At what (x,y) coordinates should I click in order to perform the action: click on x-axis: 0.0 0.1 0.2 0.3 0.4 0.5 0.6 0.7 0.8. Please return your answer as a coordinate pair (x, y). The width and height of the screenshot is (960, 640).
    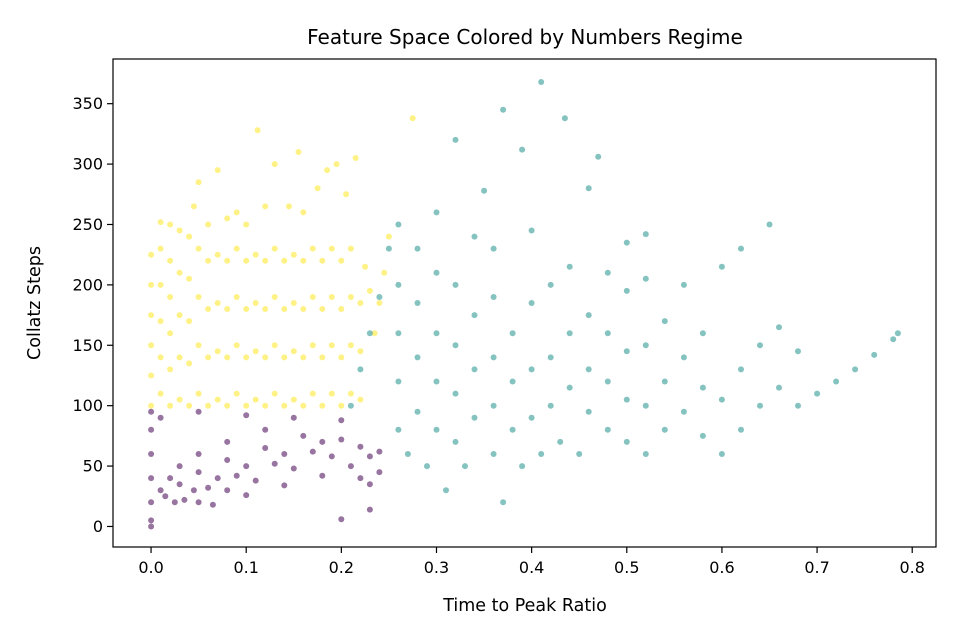
    Looking at the image, I should click on (531, 562).